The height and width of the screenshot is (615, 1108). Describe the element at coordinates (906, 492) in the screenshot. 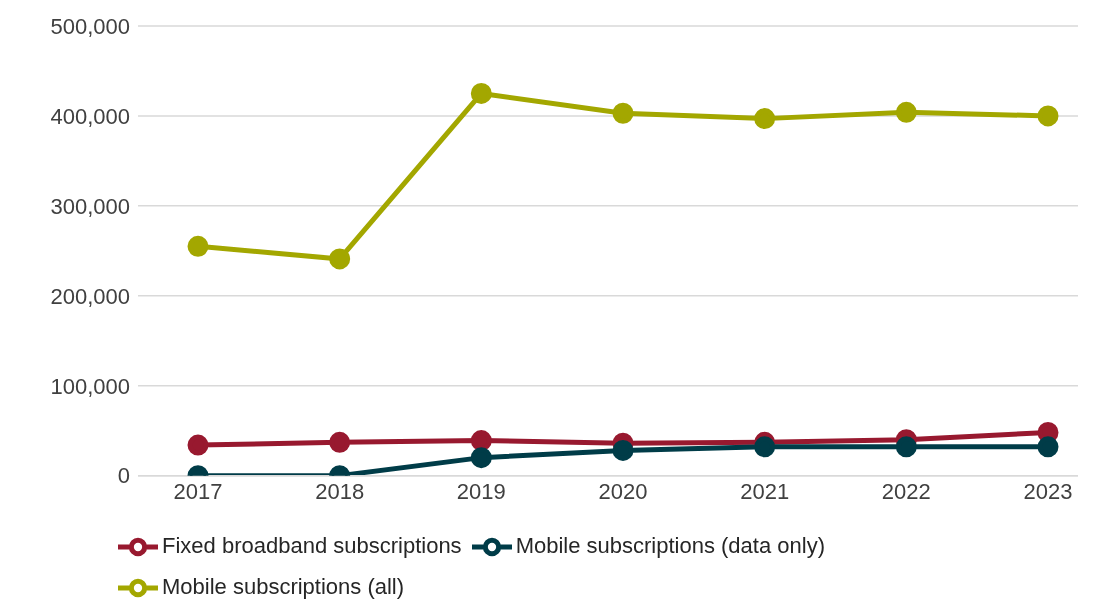

I see `x-tick-label: 2022` at that location.